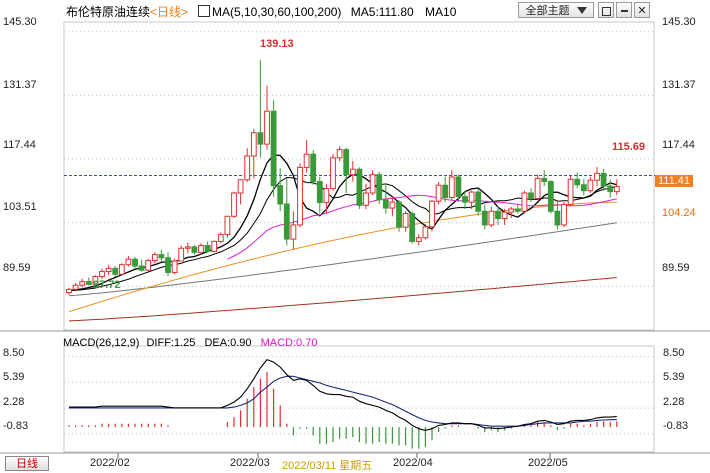 This screenshot has width=710, height=473. What do you see at coordinates (548, 463) in the screenshot?
I see `date-label-may: 2022/05` at bounding box center [548, 463].